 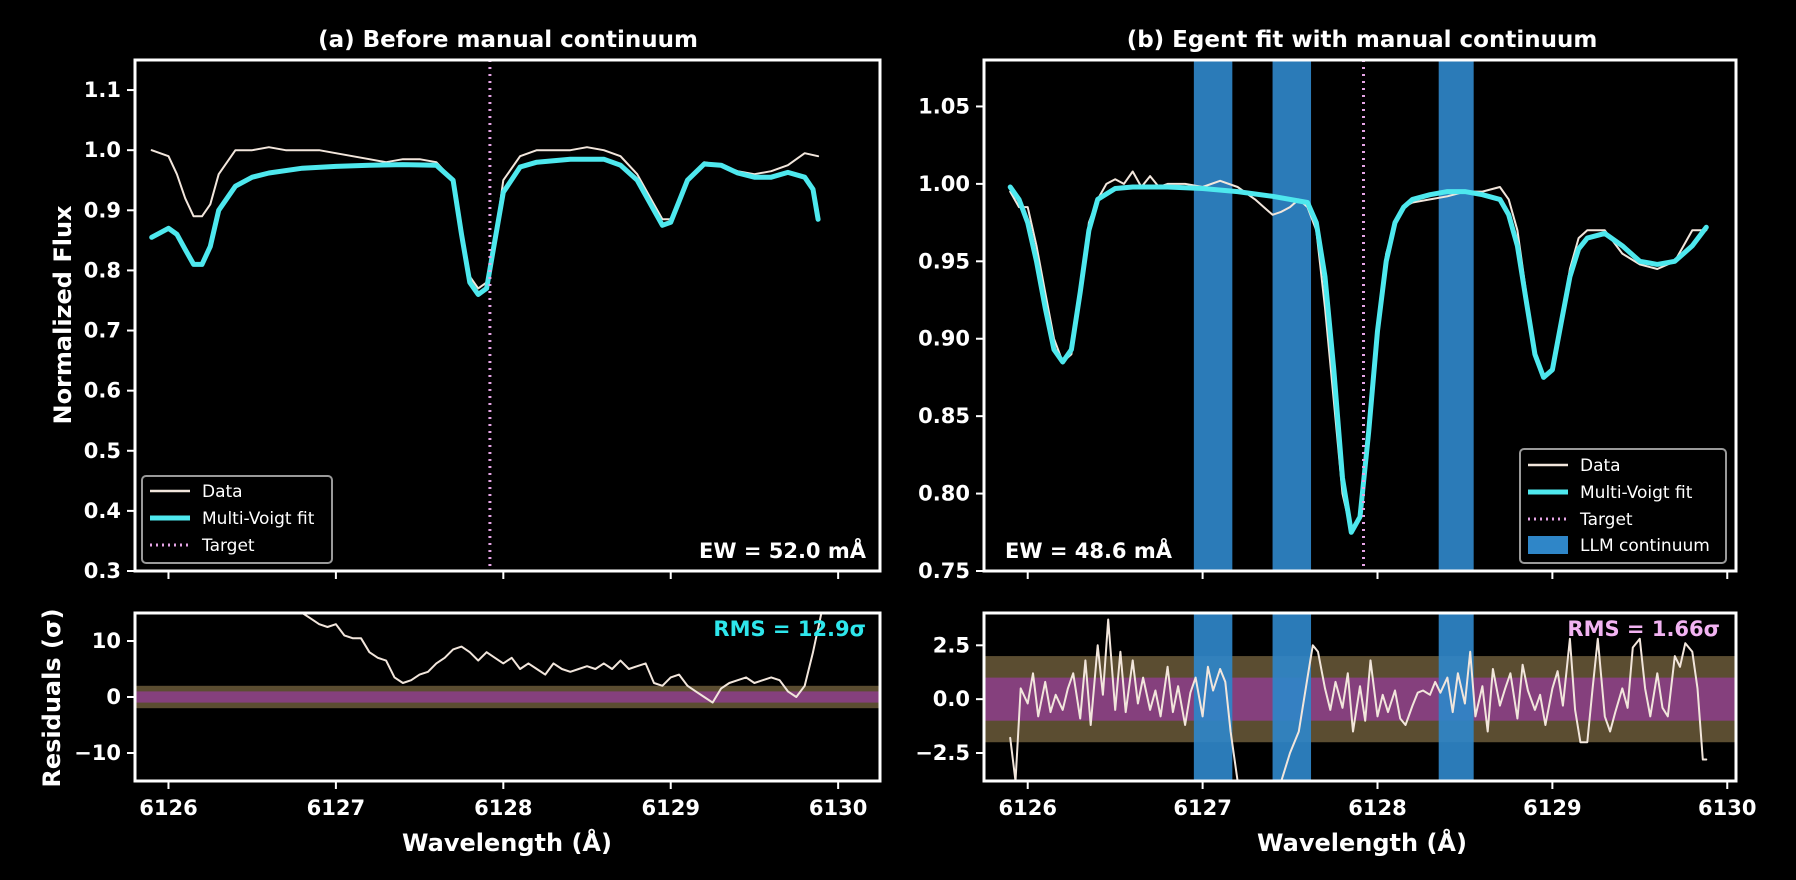 I want to click on ytick-label: 0.80, so click(x=944, y=494).